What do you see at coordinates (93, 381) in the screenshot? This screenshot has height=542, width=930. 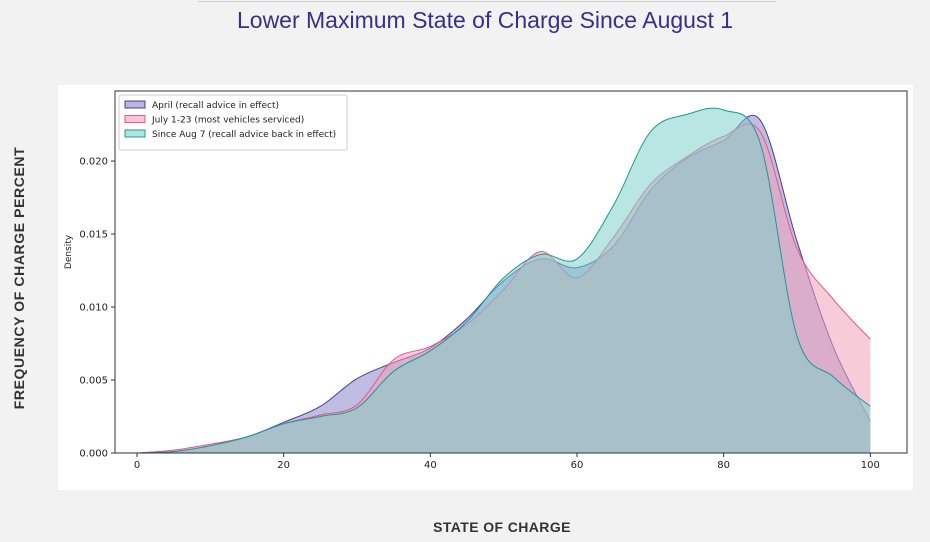 I see `y-tick-label: 0.005` at bounding box center [93, 381].